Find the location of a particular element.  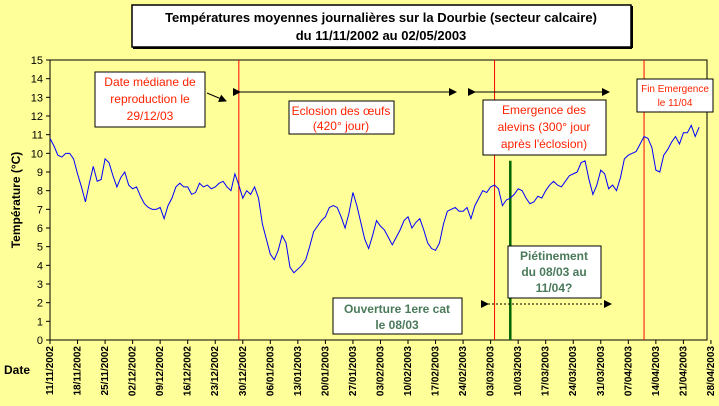

annotation-date-mediane: Date médiane de reproduction le 29/12/03 is located at coordinates (150, 99).